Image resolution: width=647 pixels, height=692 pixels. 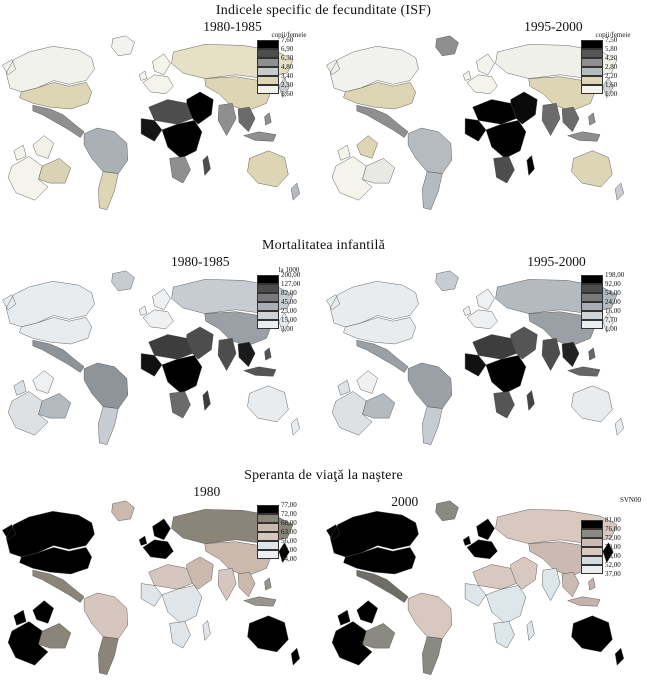 I want to click on legend-body: 7,50 5,80 4,20 2,80 2,20 1,60 1,00, so click(x=613, y=67).